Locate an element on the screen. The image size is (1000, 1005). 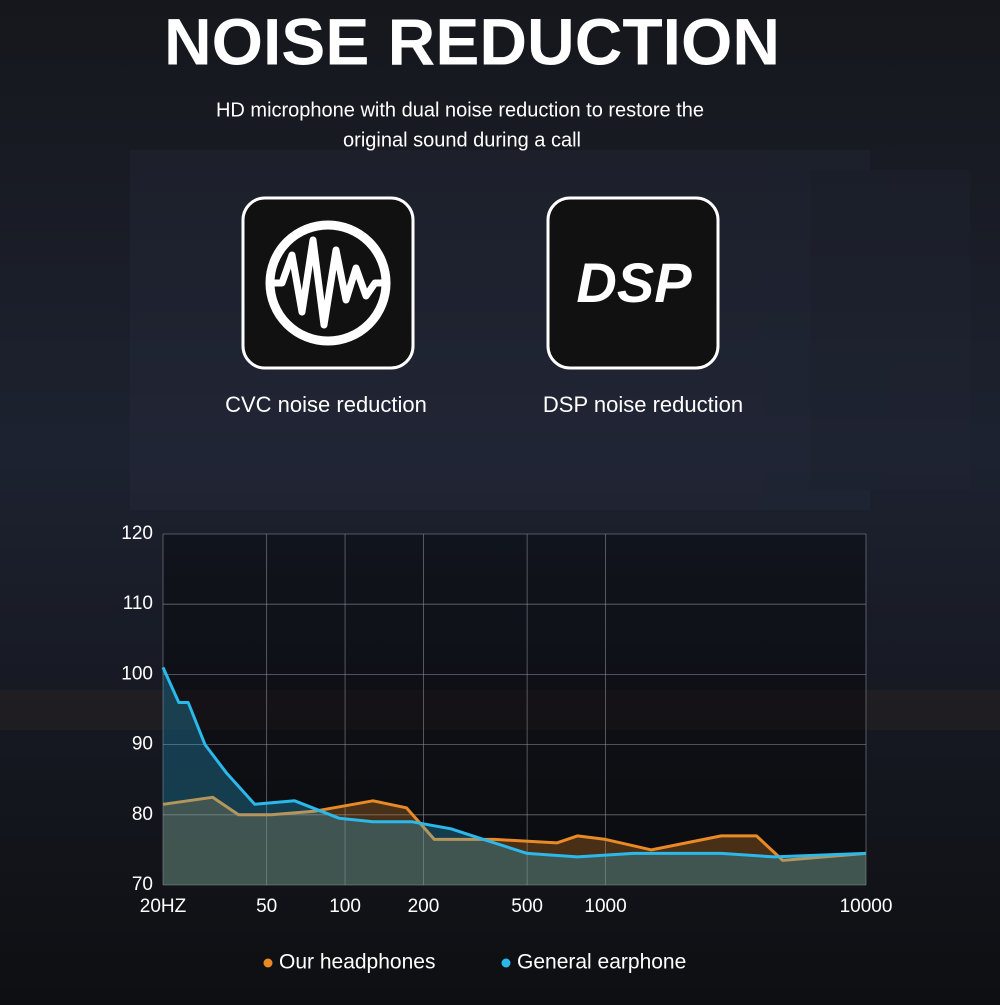
x-tick-label: 100 is located at coordinates (345, 906).